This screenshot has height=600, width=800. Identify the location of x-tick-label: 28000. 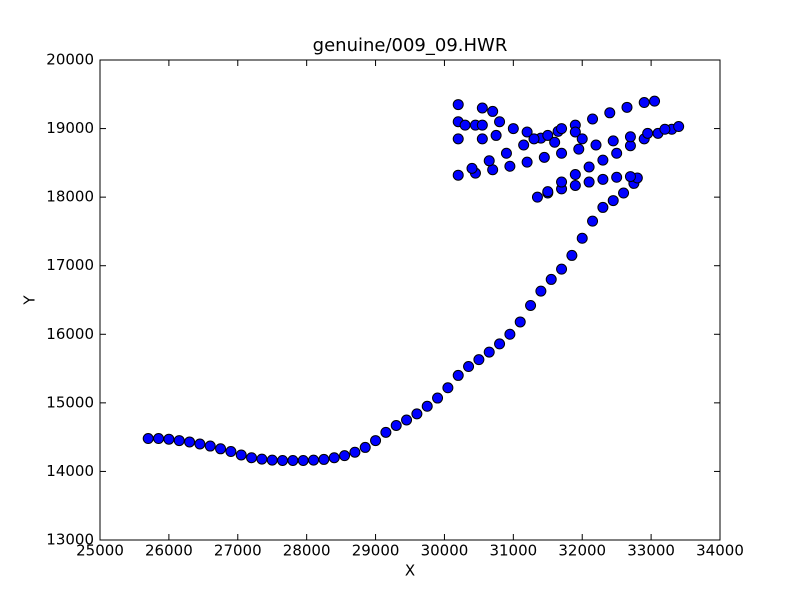
(307, 551).